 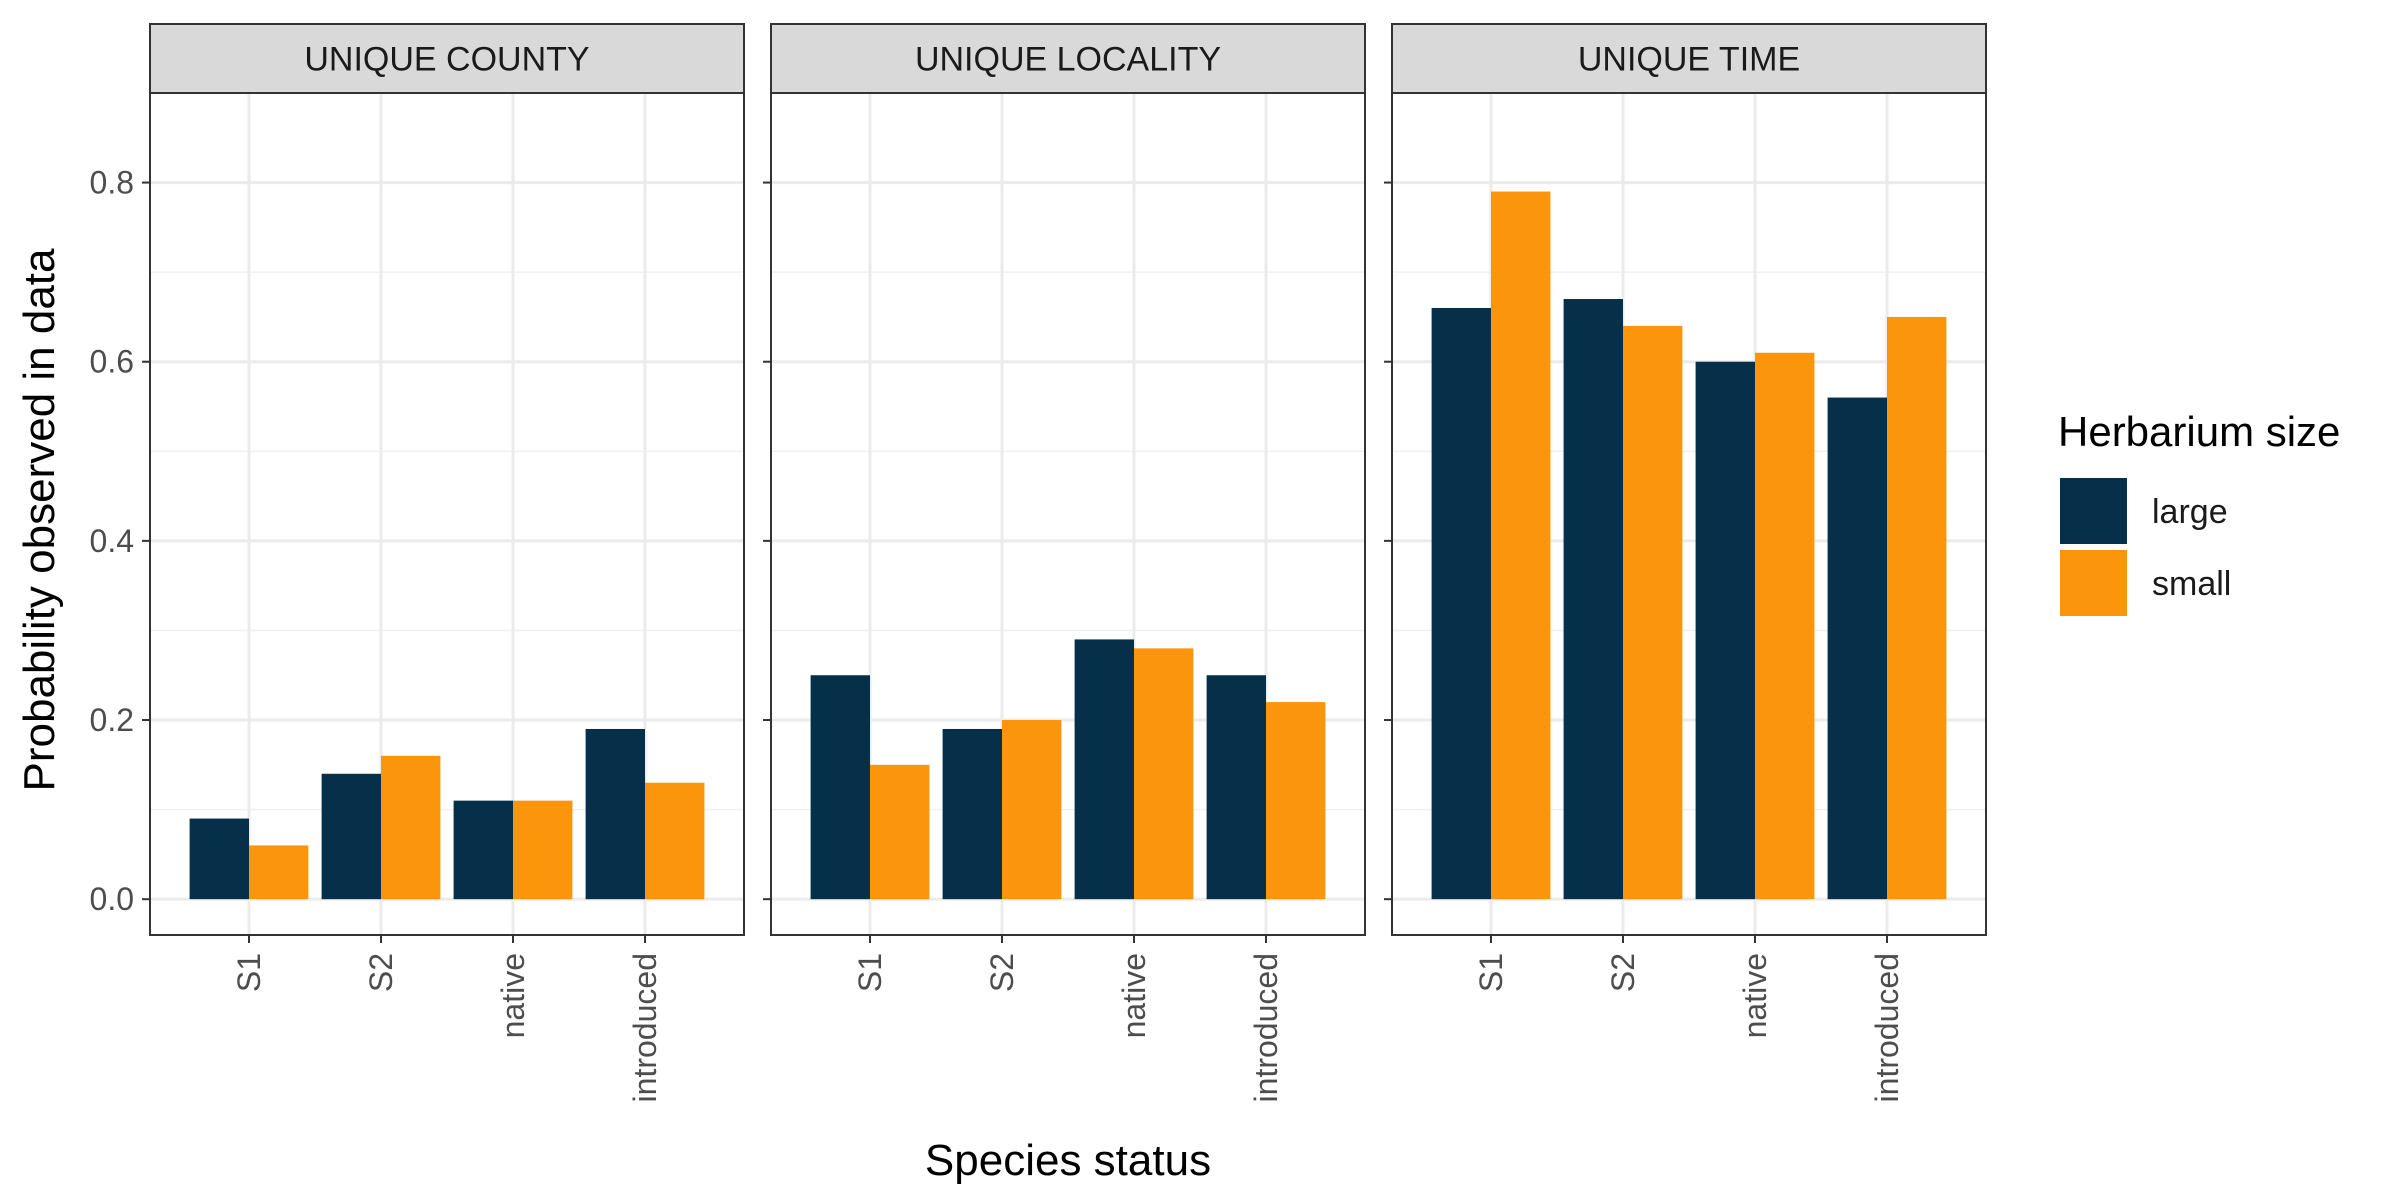 I want to click on y-tick-label: 0.4, so click(x=112, y=541).